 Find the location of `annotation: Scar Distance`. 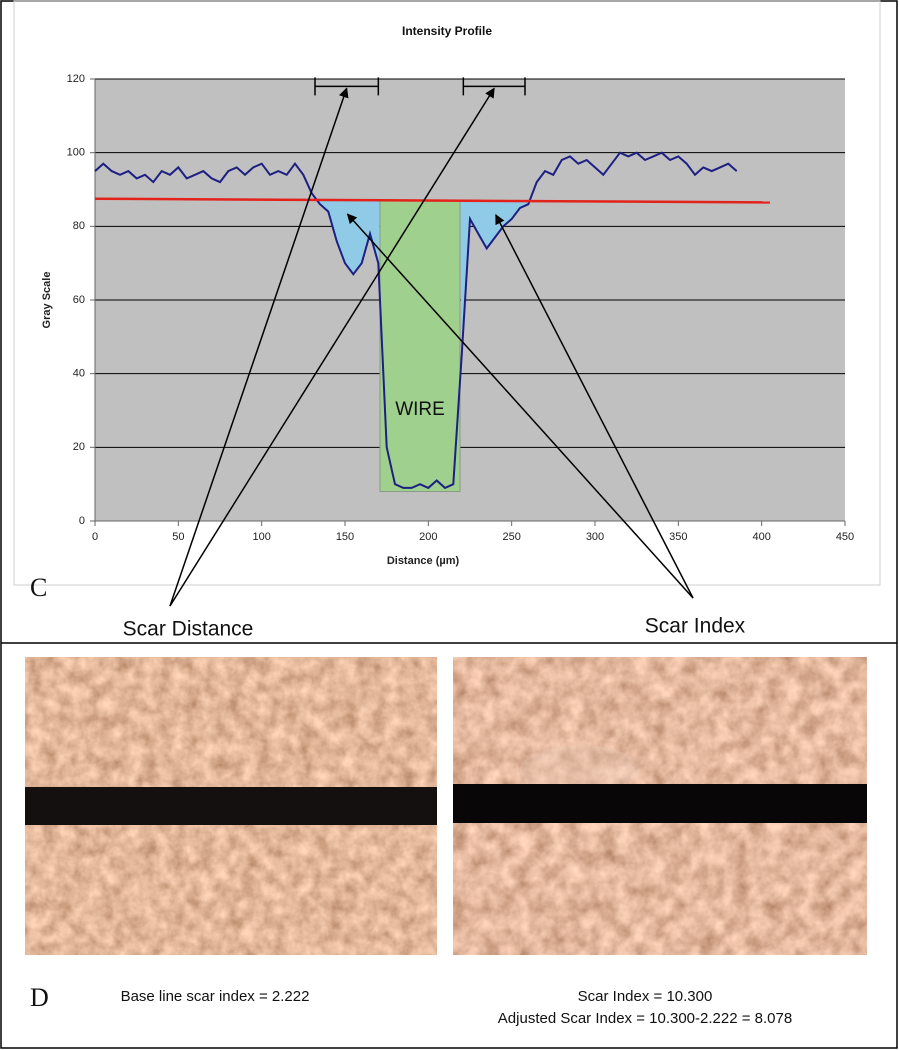

annotation: Scar Distance is located at coordinates (188, 629).